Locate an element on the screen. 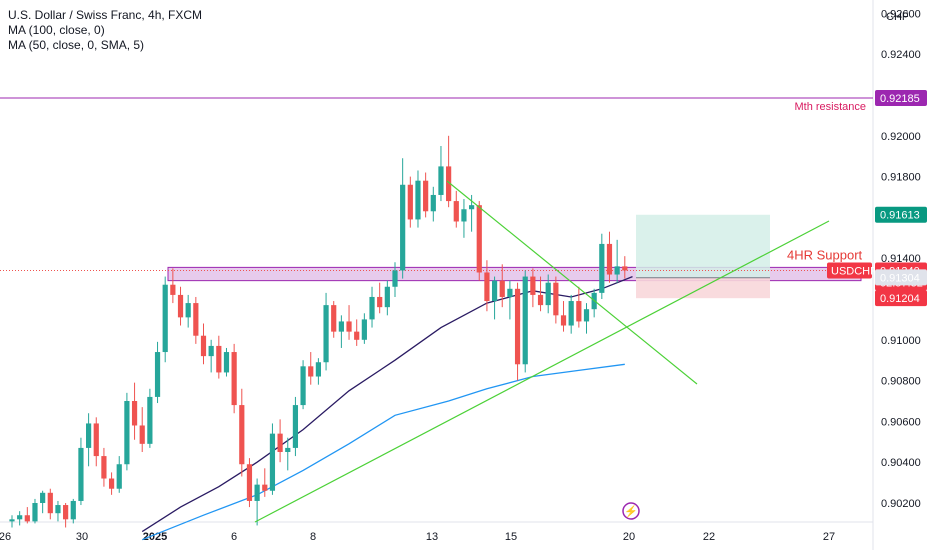 The width and height of the screenshot is (932, 550). entry-badge: 0.91304 is located at coordinates (901, 277).